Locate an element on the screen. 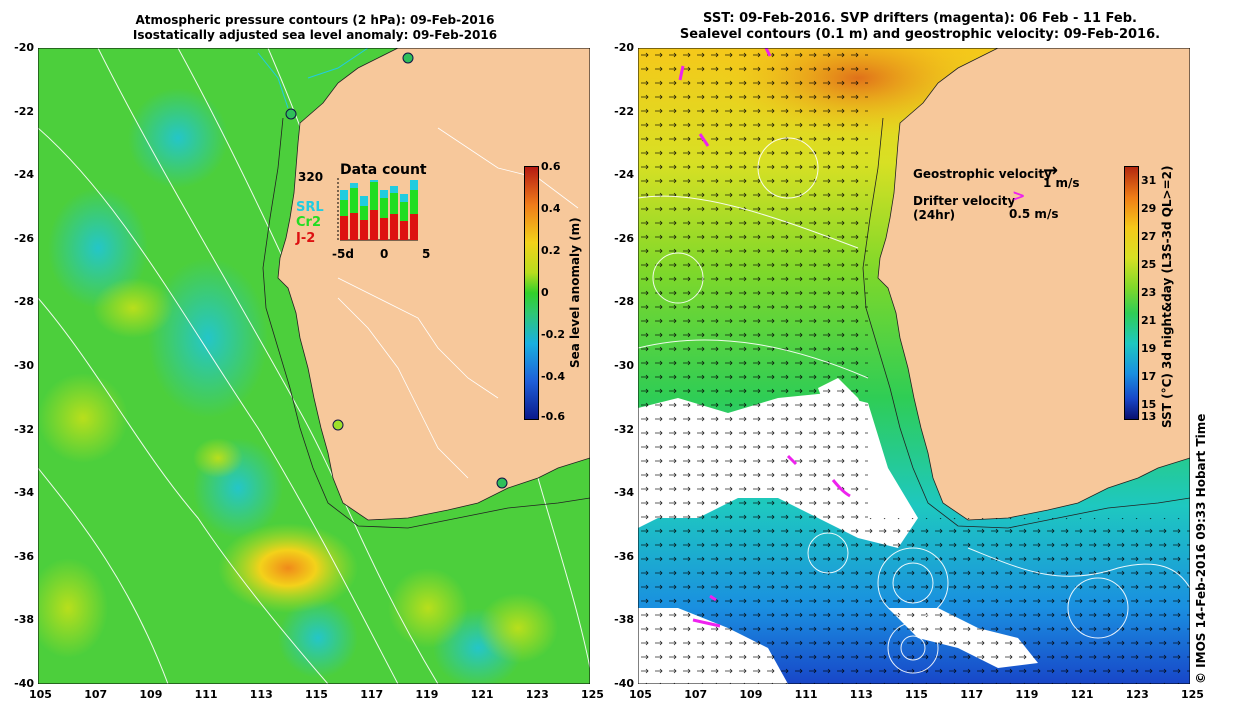 This screenshot has height=720, width=1250. left-cb-tick: 0.6 is located at coordinates (551, 166).